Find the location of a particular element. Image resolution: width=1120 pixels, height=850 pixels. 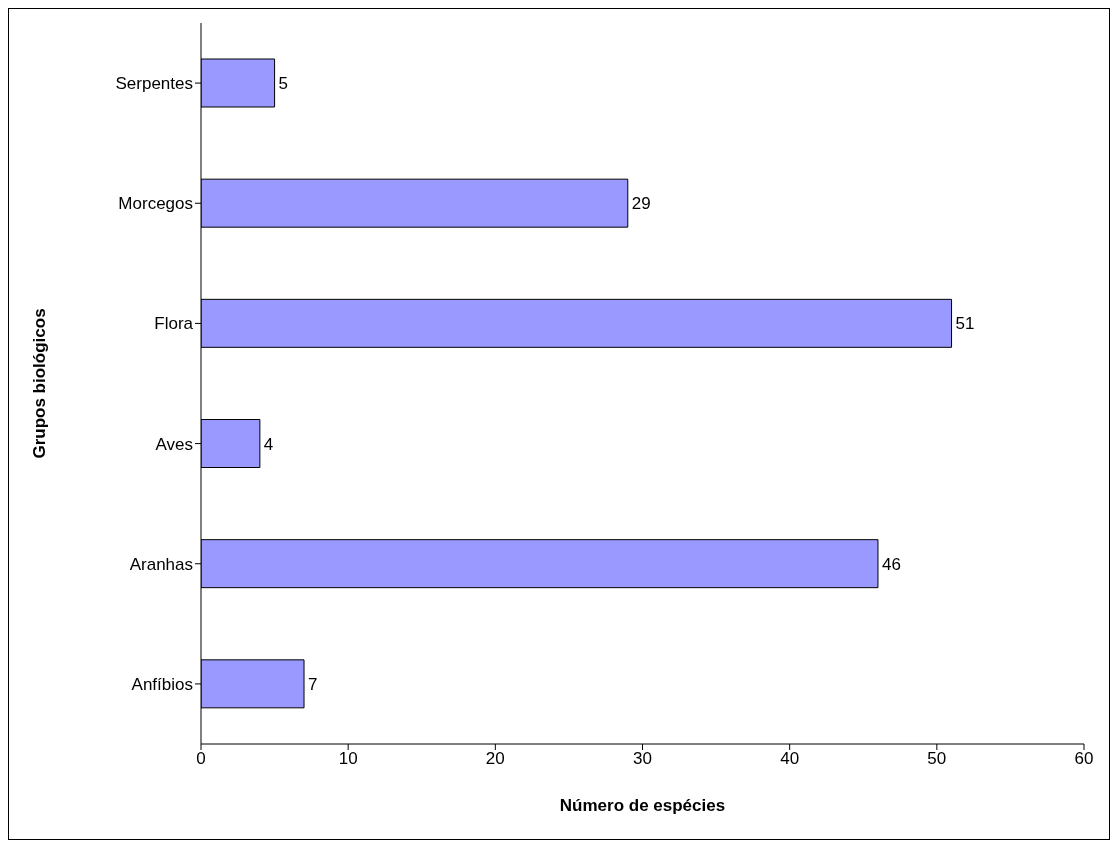

x-tick-label: 40 is located at coordinates (790, 759).